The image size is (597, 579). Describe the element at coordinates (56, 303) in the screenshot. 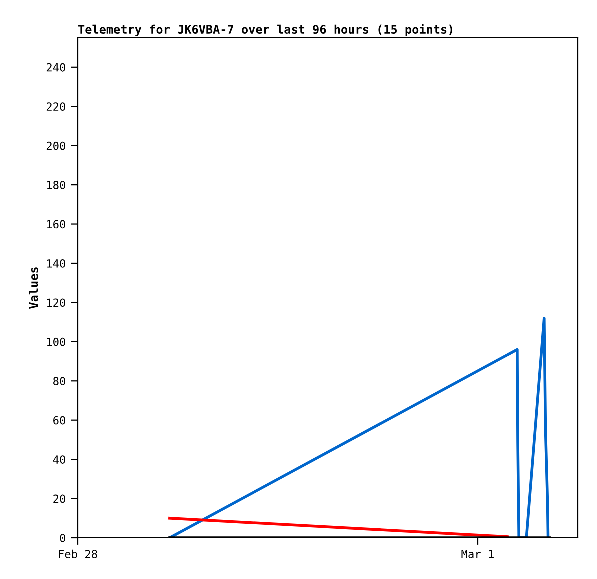

I see `y-tick-label: 120` at that location.